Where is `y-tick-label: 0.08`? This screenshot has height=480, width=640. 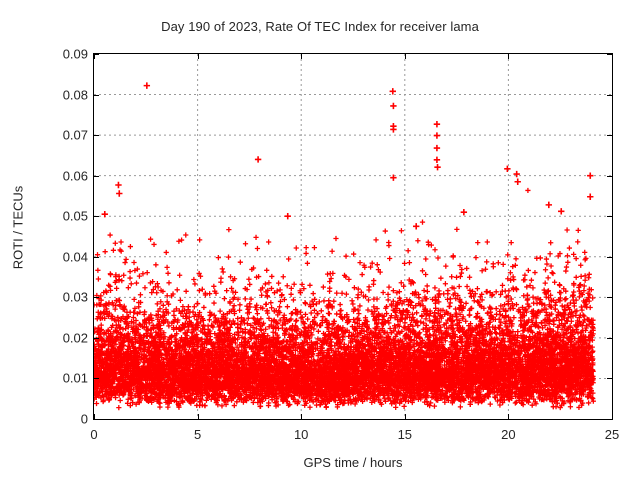
y-tick-label: 0.08 is located at coordinates (75, 95).